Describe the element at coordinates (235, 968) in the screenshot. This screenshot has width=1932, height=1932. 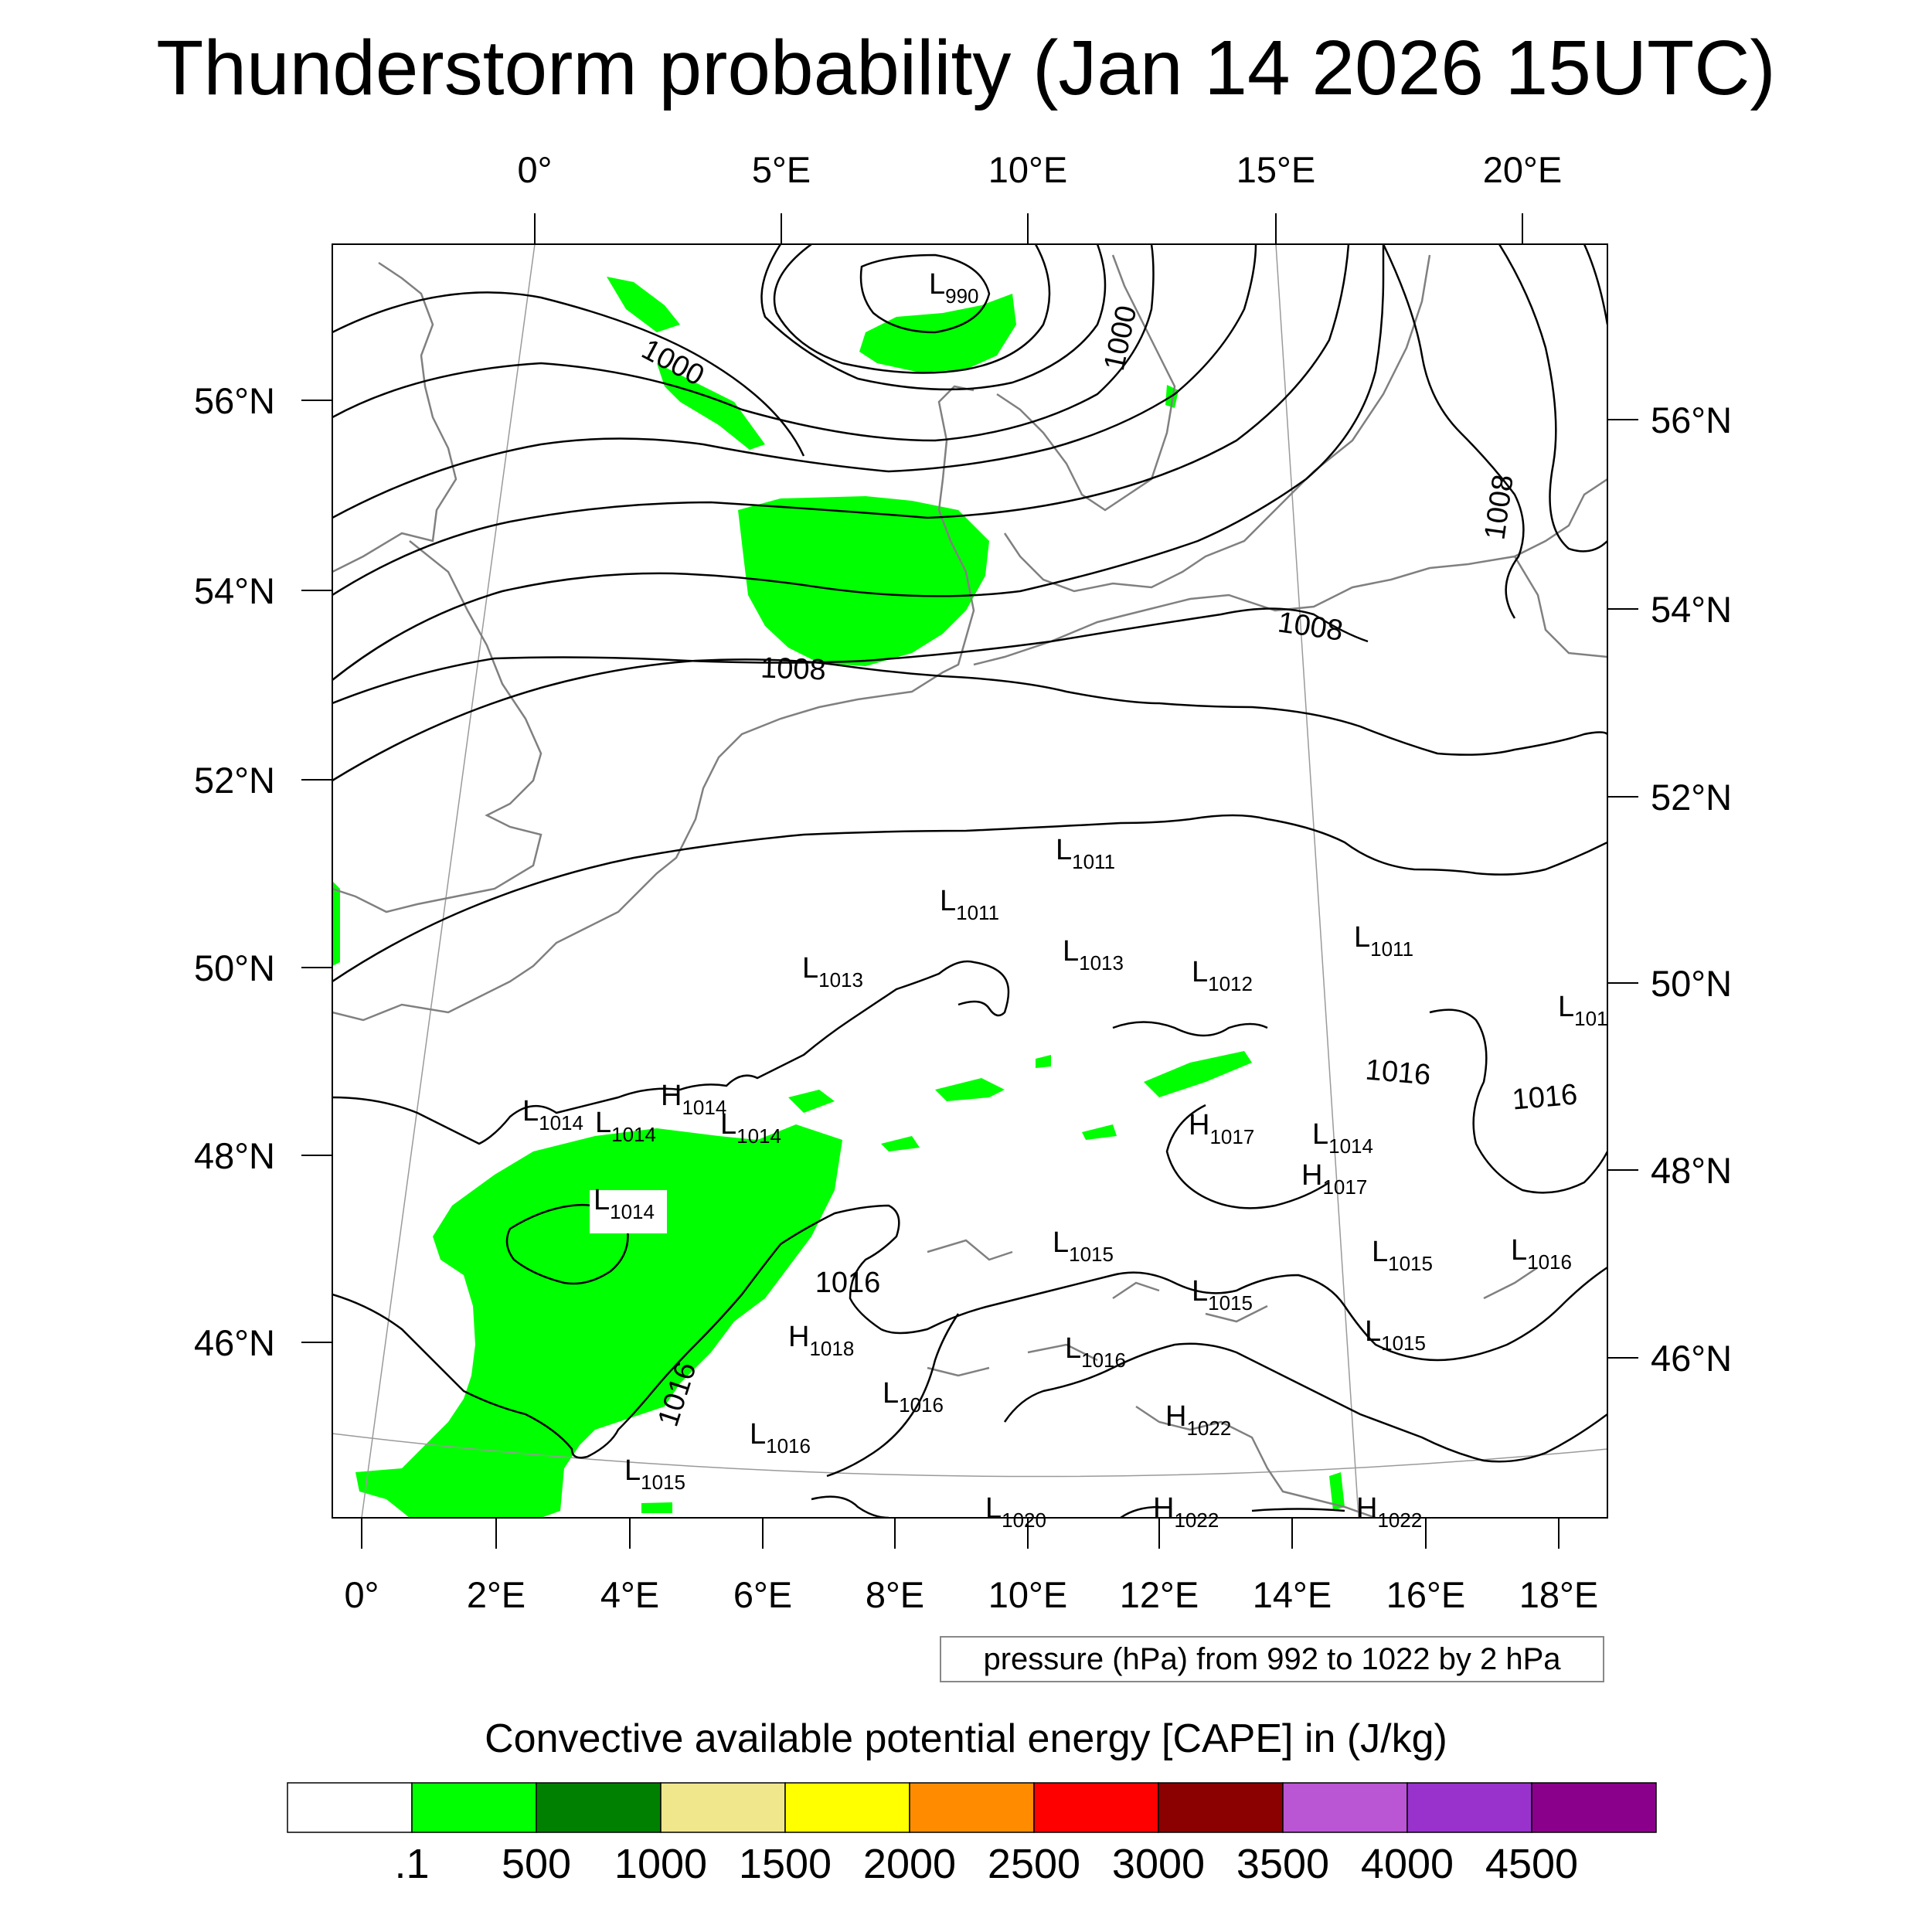
I see `left-lat-label: 50°N` at that location.